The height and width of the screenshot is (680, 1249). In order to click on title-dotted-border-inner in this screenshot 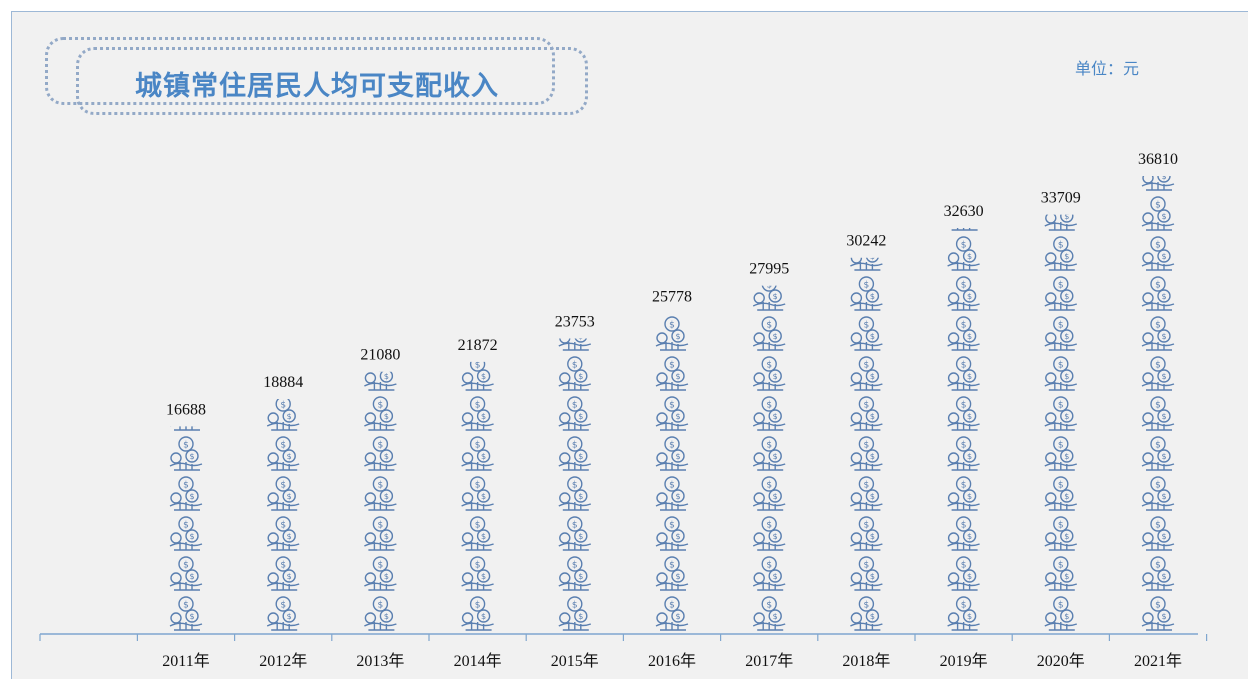, I will do `click(332, 81)`.